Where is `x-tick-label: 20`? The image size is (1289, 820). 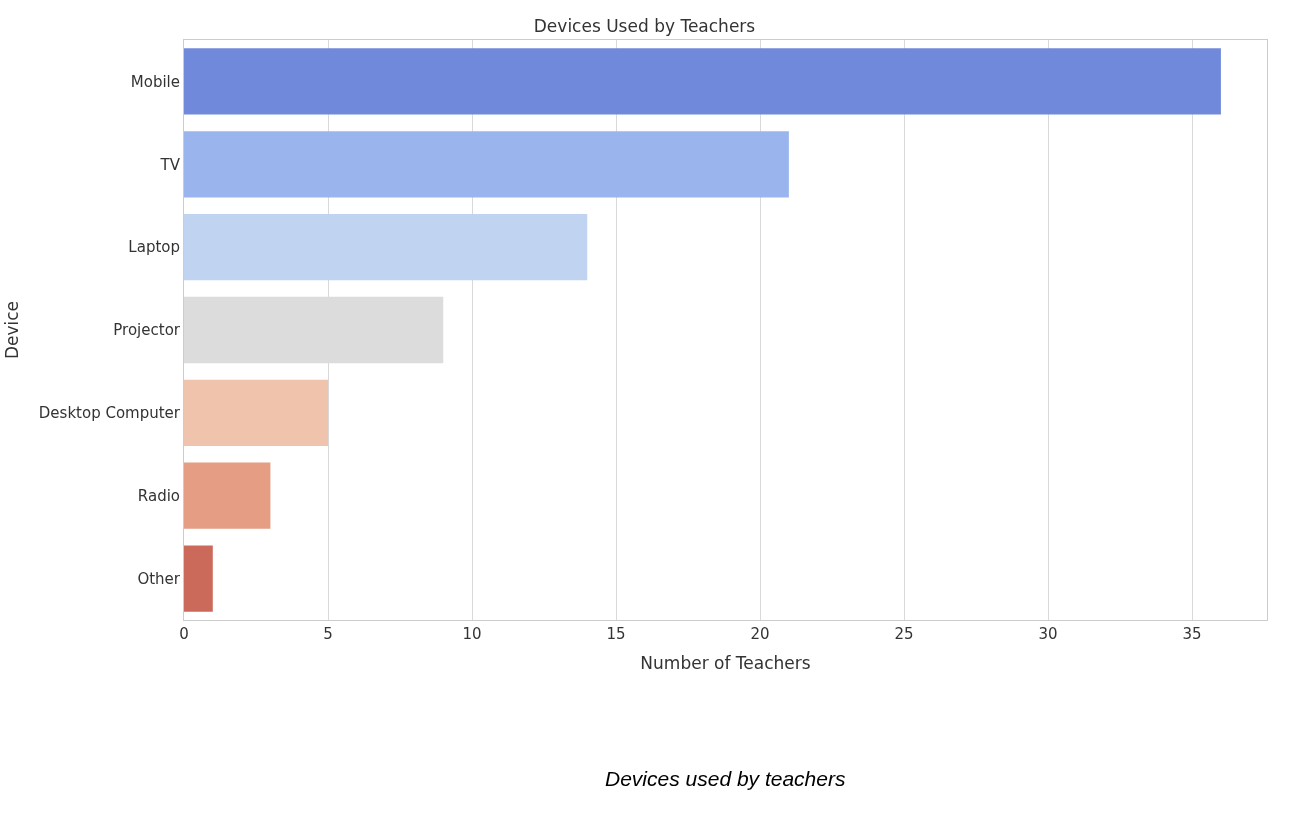
x-tick-label: 20 is located at coordinates (760, 634).